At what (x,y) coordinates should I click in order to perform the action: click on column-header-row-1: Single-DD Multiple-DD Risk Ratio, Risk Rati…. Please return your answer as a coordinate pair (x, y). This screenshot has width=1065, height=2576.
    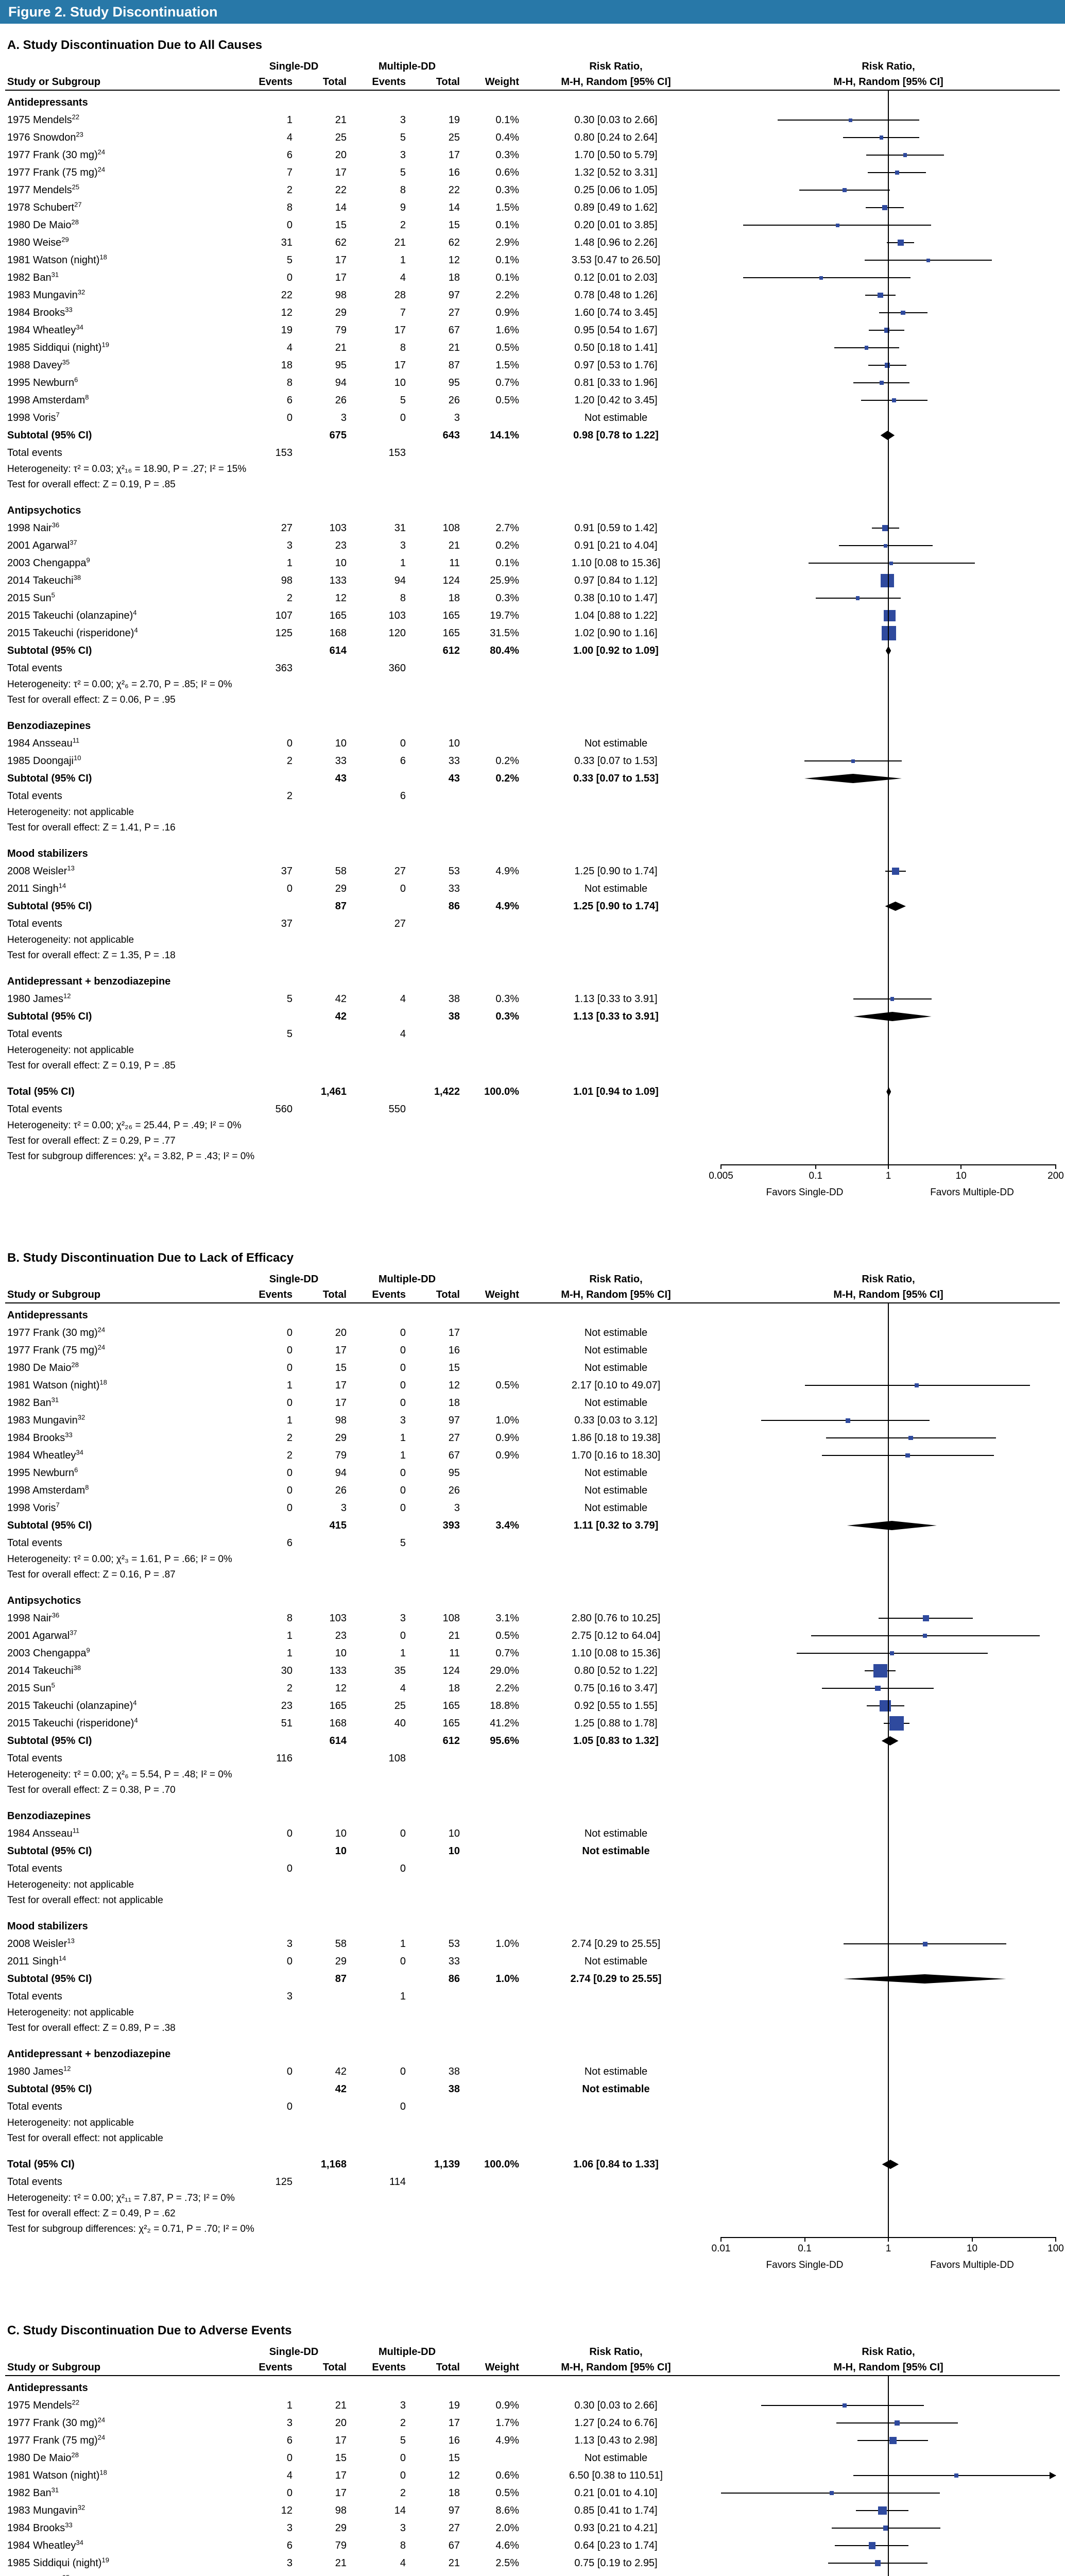
    Looking at the image, I should click on (532, 1280).